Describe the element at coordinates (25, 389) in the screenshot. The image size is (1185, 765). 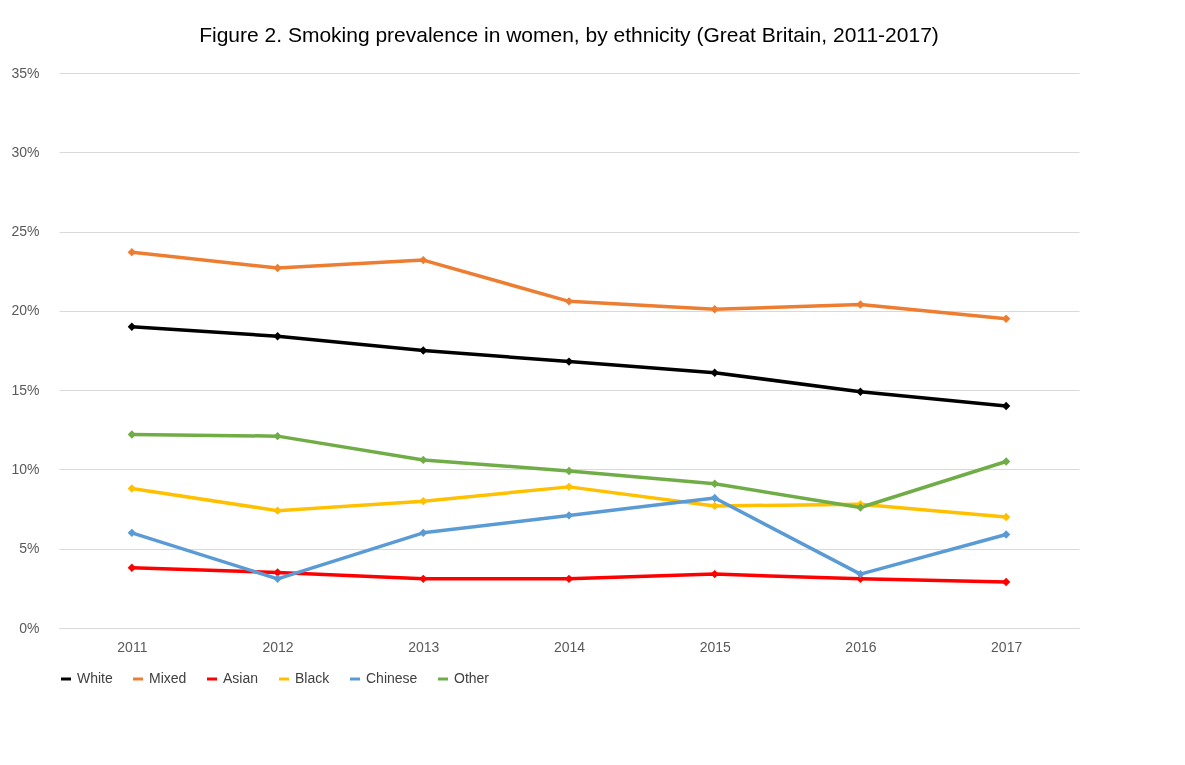
I see `y-tick-label: 15%` at that location.